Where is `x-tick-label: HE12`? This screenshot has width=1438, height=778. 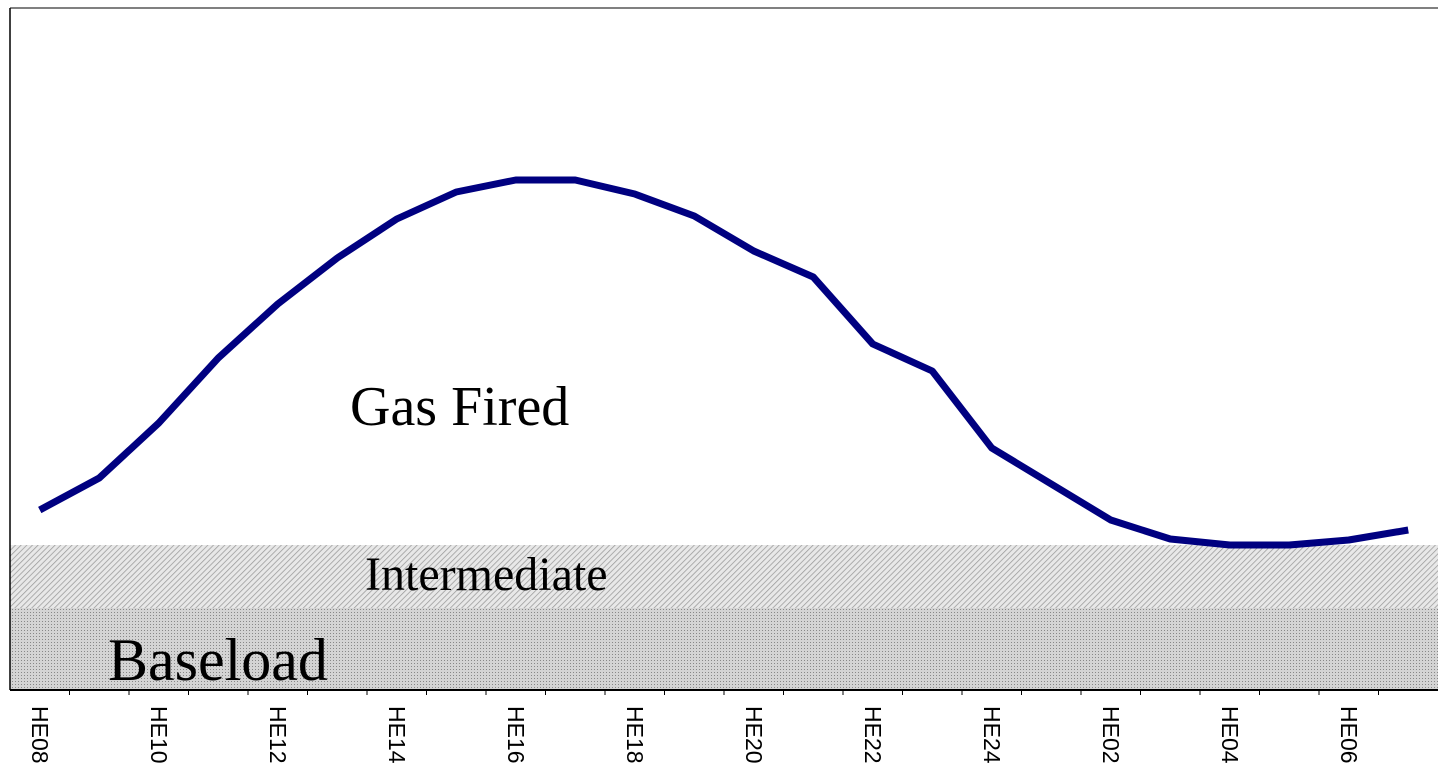
x-tick-label: HE12 is located at coordinates (278, 735).